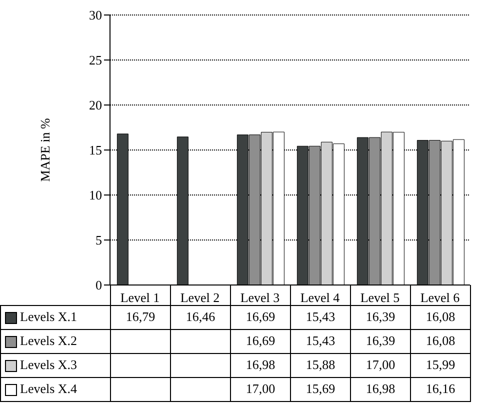 Image resolution: width=477 pixels, height=420 pixels. What do you see at coordinates (260, 298) in the screenshot?
I see `x-tick-label: Level 3` at bounding box center [260, 298].